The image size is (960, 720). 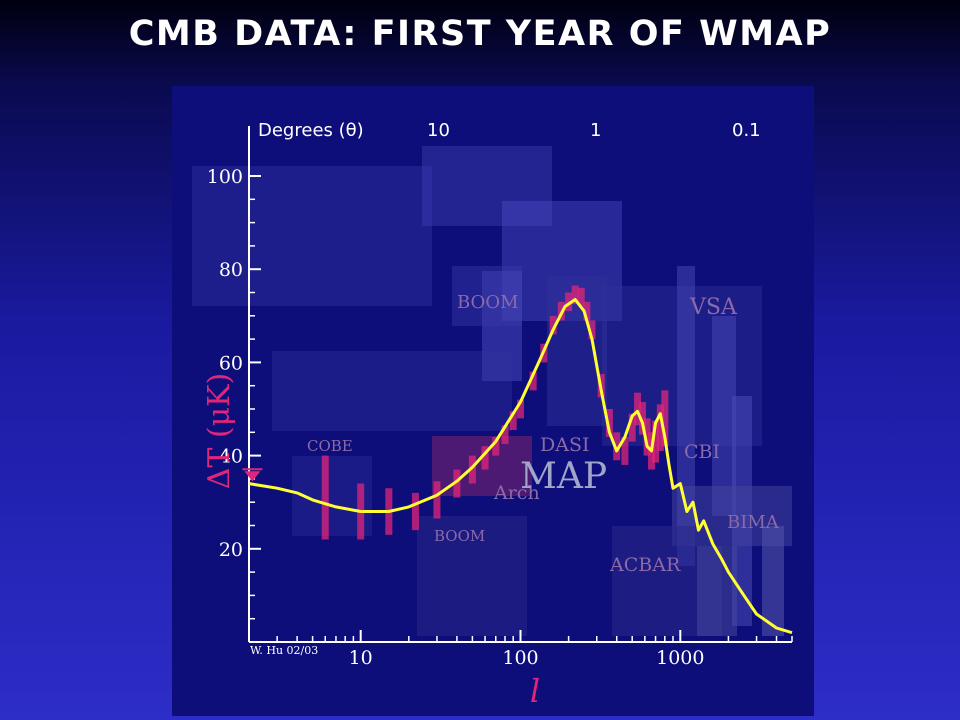 I want to click on x-tick-label-0: 10, so click(x=361, y=658).